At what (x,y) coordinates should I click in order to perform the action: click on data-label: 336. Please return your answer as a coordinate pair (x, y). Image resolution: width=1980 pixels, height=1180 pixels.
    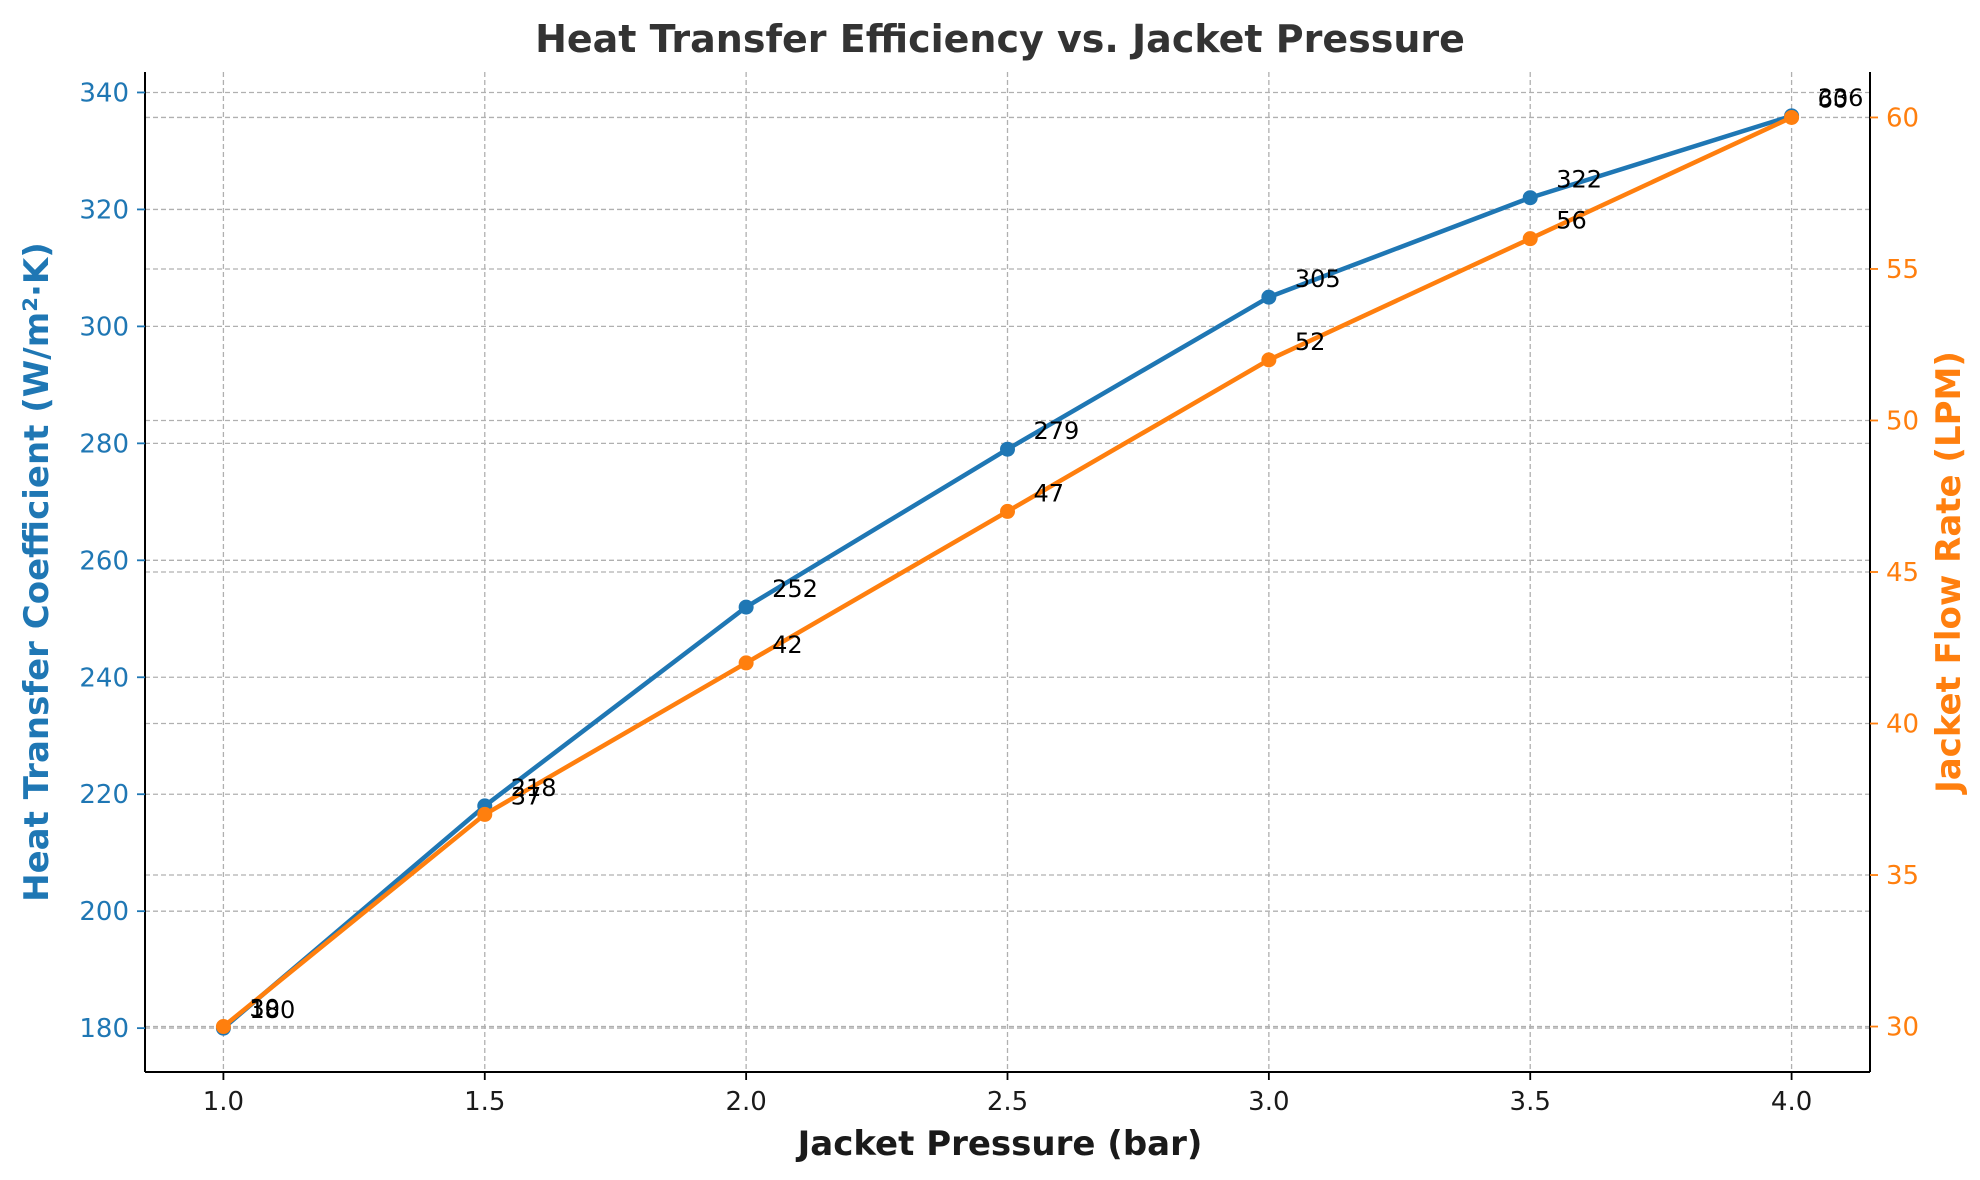
    Looking at the image, I should click on (1841, 98).